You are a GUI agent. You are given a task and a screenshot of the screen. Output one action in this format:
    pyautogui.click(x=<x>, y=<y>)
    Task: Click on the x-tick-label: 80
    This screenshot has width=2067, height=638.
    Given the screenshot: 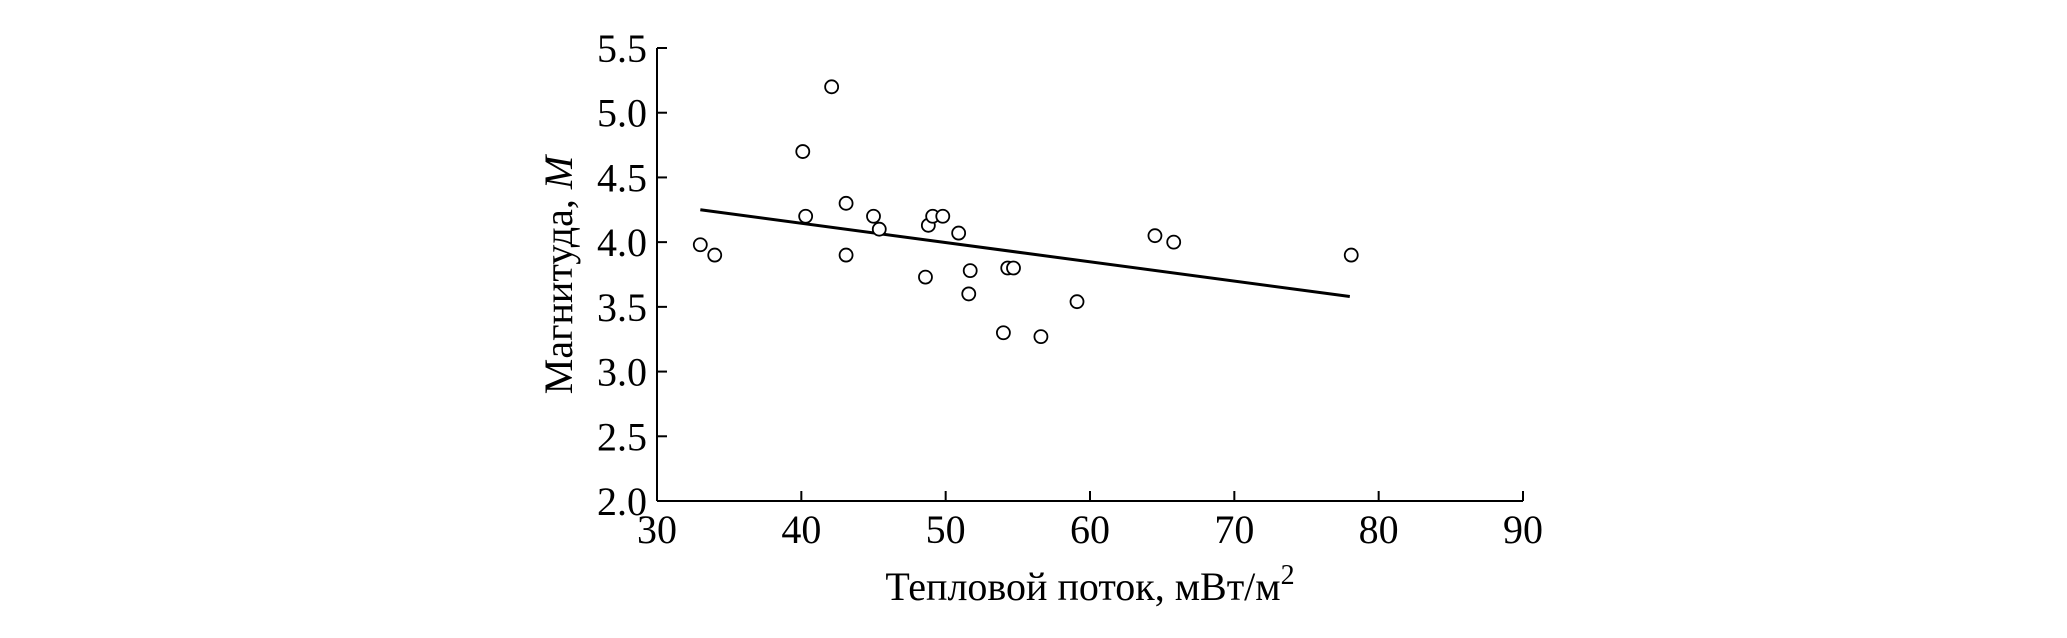 What is the action you would take?
    pyautogui.click(x=1379, y=529)
    